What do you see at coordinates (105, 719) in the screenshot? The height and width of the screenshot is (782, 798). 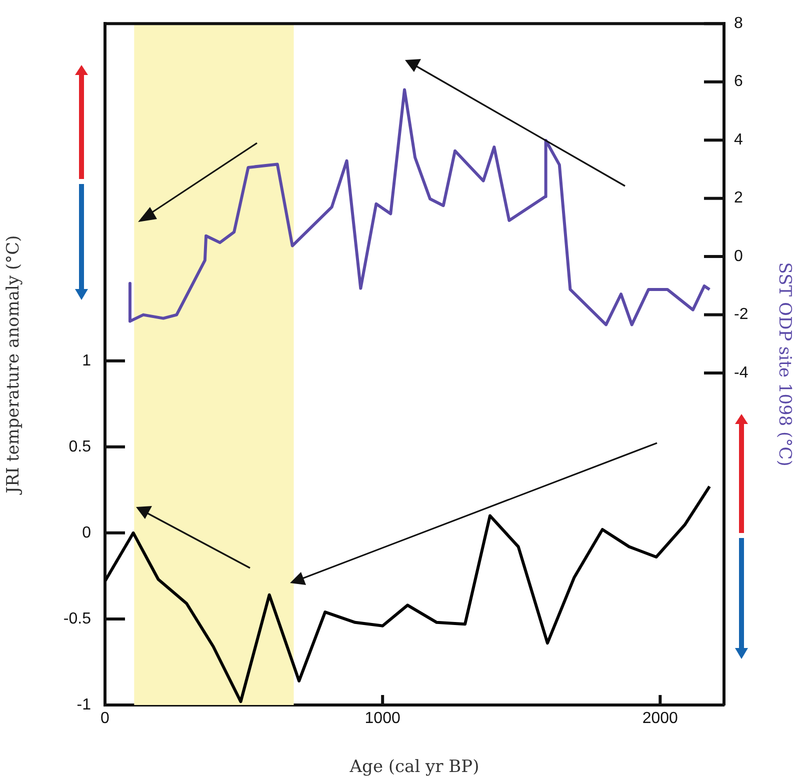 I see `x-tick-label: 0` at bounding box center [105, 719].